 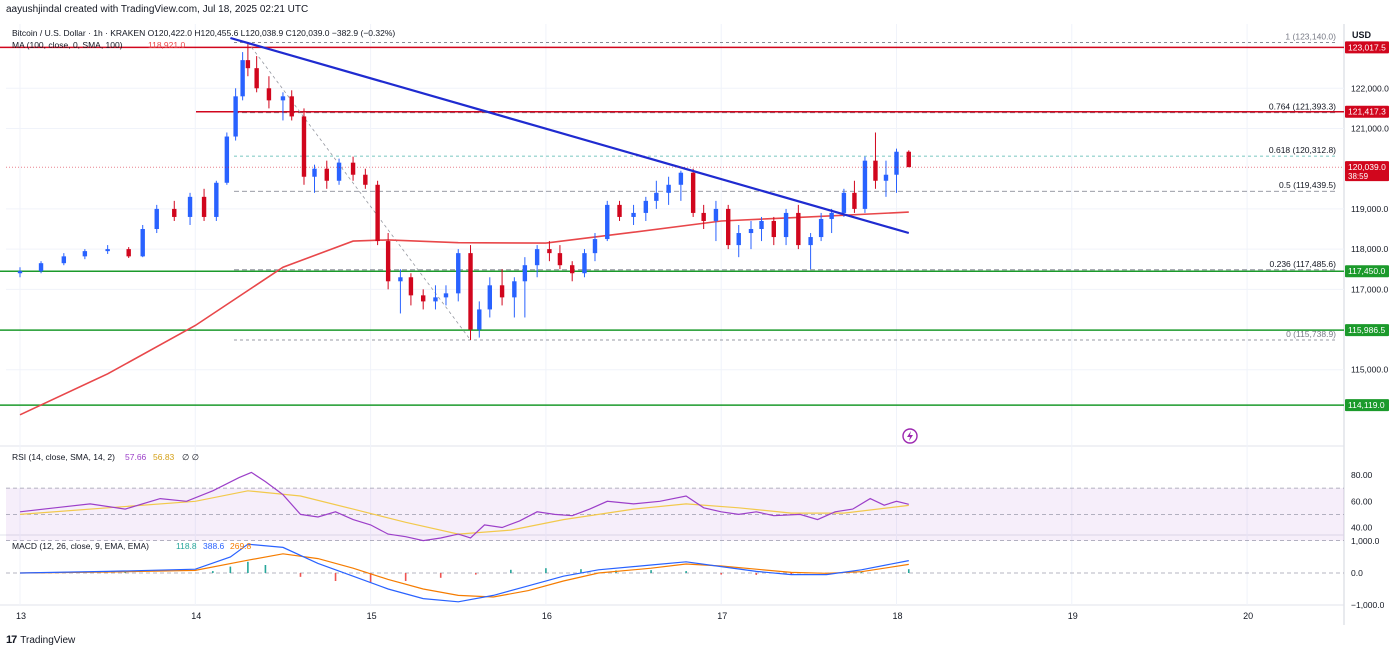 I want to click on rsi-legend-label: RSI (14, close, SMA, 14, 2), so click(x=63, y=457).